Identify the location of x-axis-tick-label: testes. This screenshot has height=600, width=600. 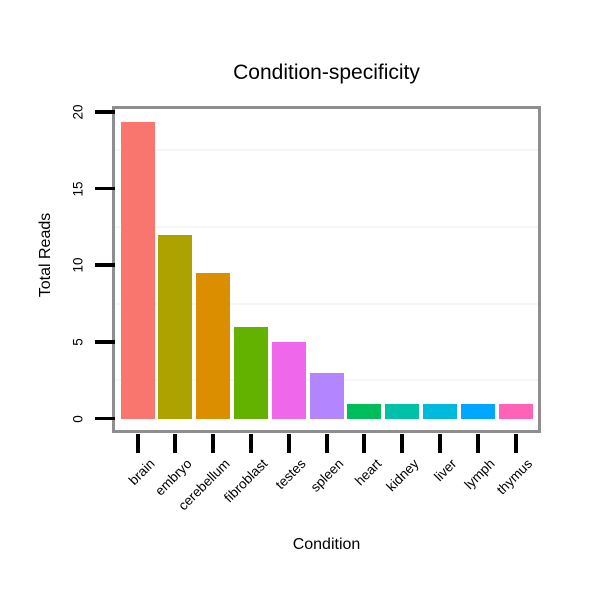
(290, 474).